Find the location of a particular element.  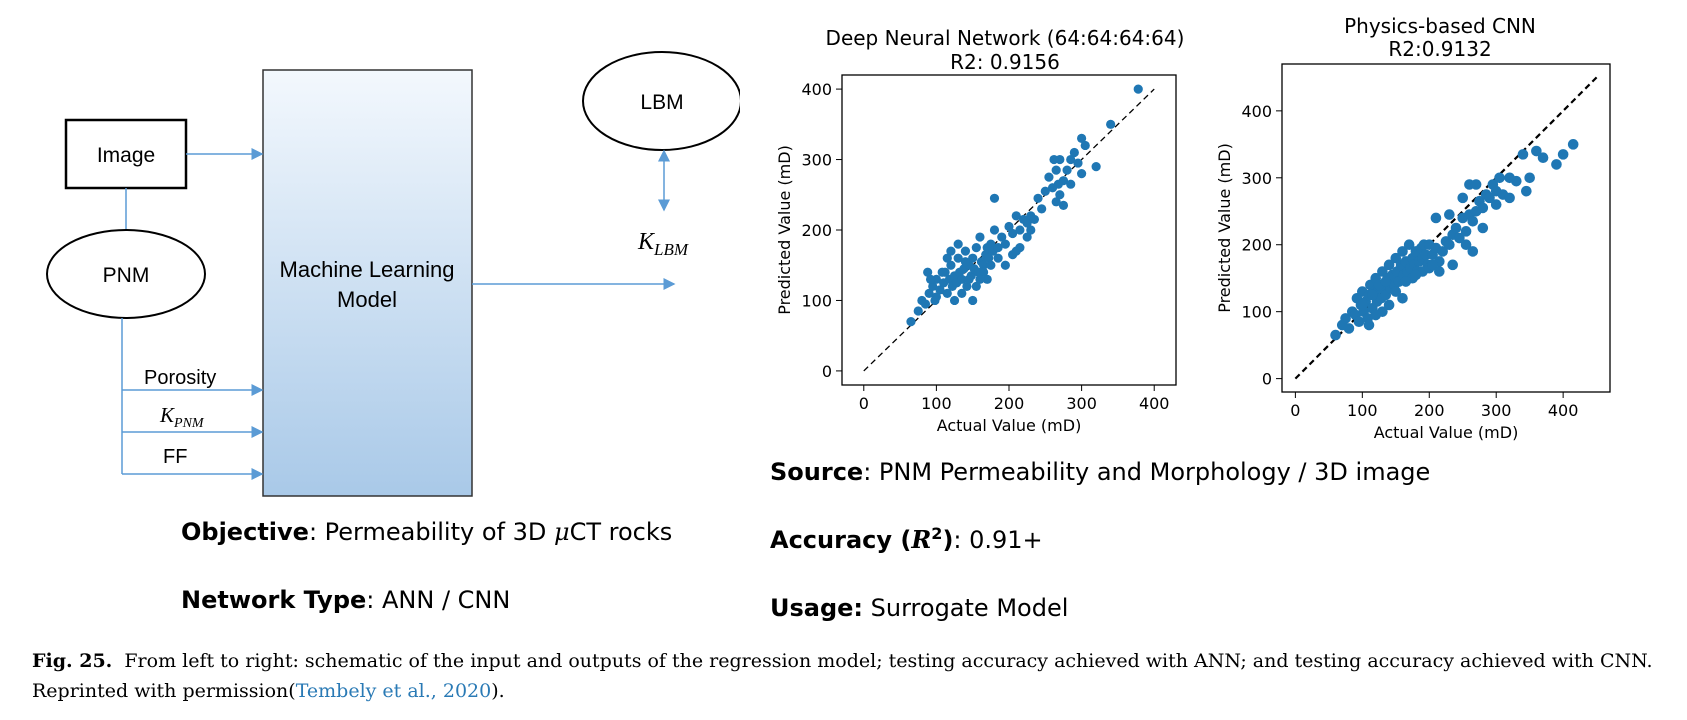

accuracy-r: R is located at coordinates (921, 539).